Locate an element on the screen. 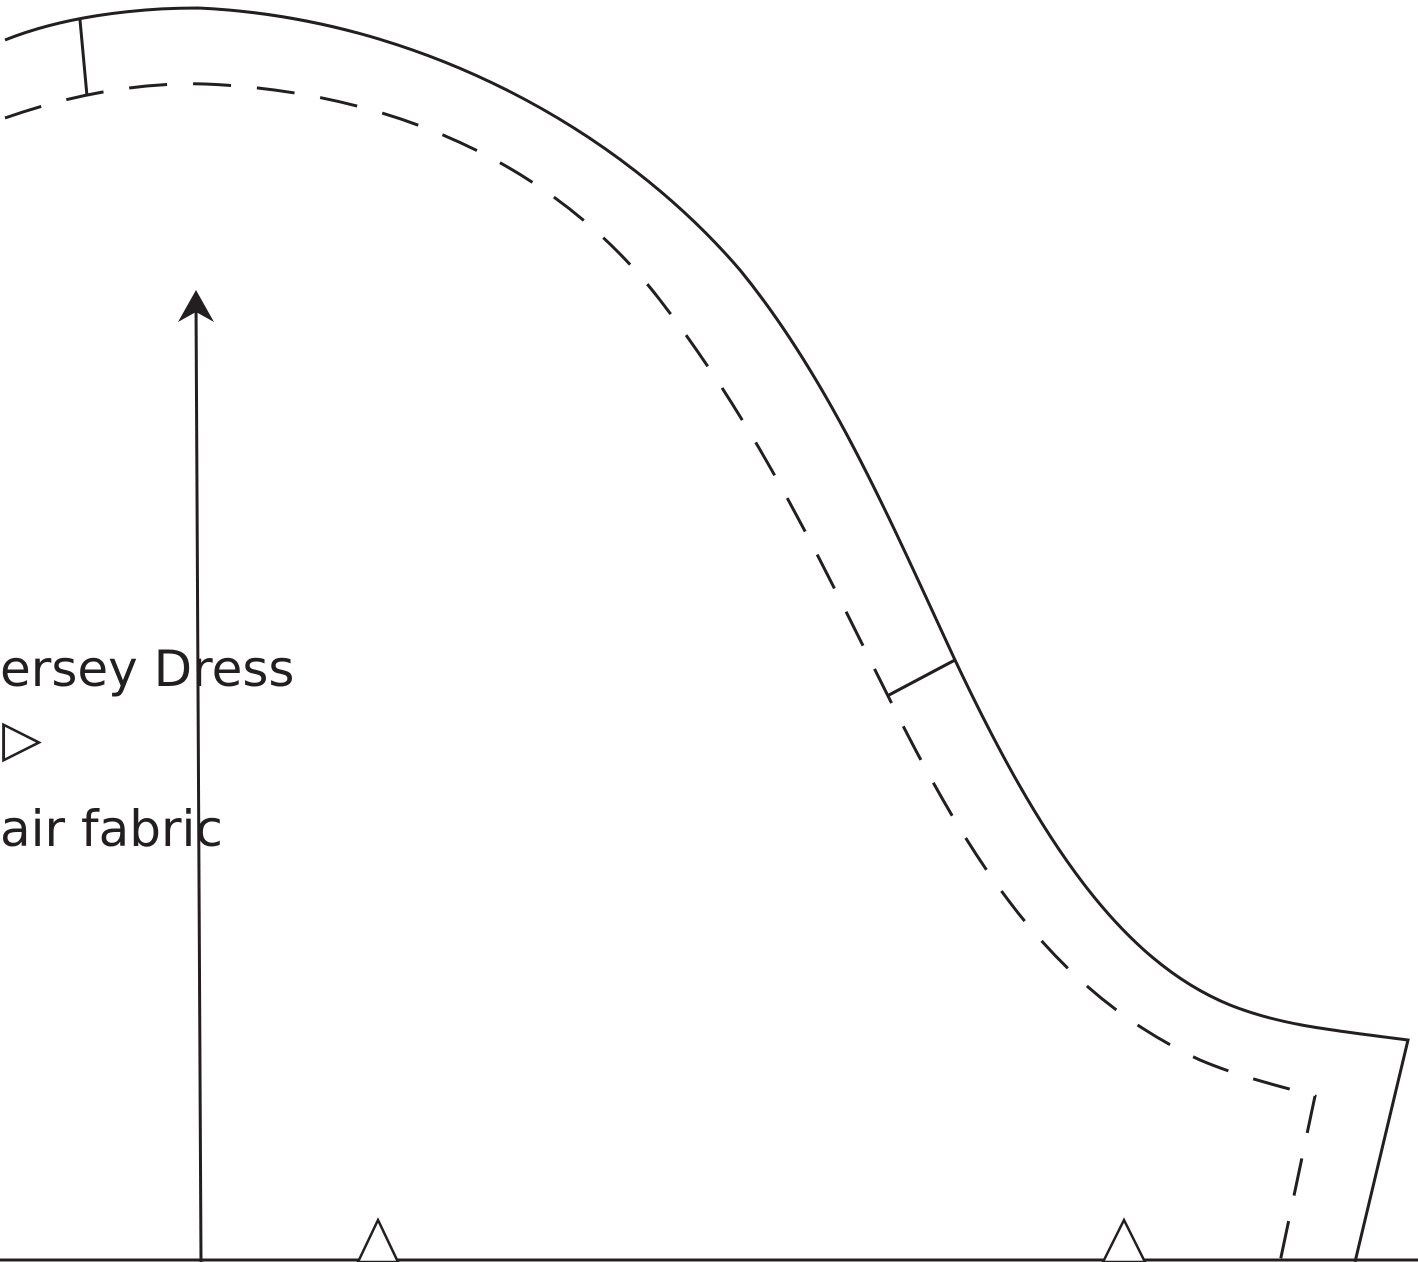 The image size is (1418, 1262). fabric-label: air fabric is located at coordinates (111, 829).